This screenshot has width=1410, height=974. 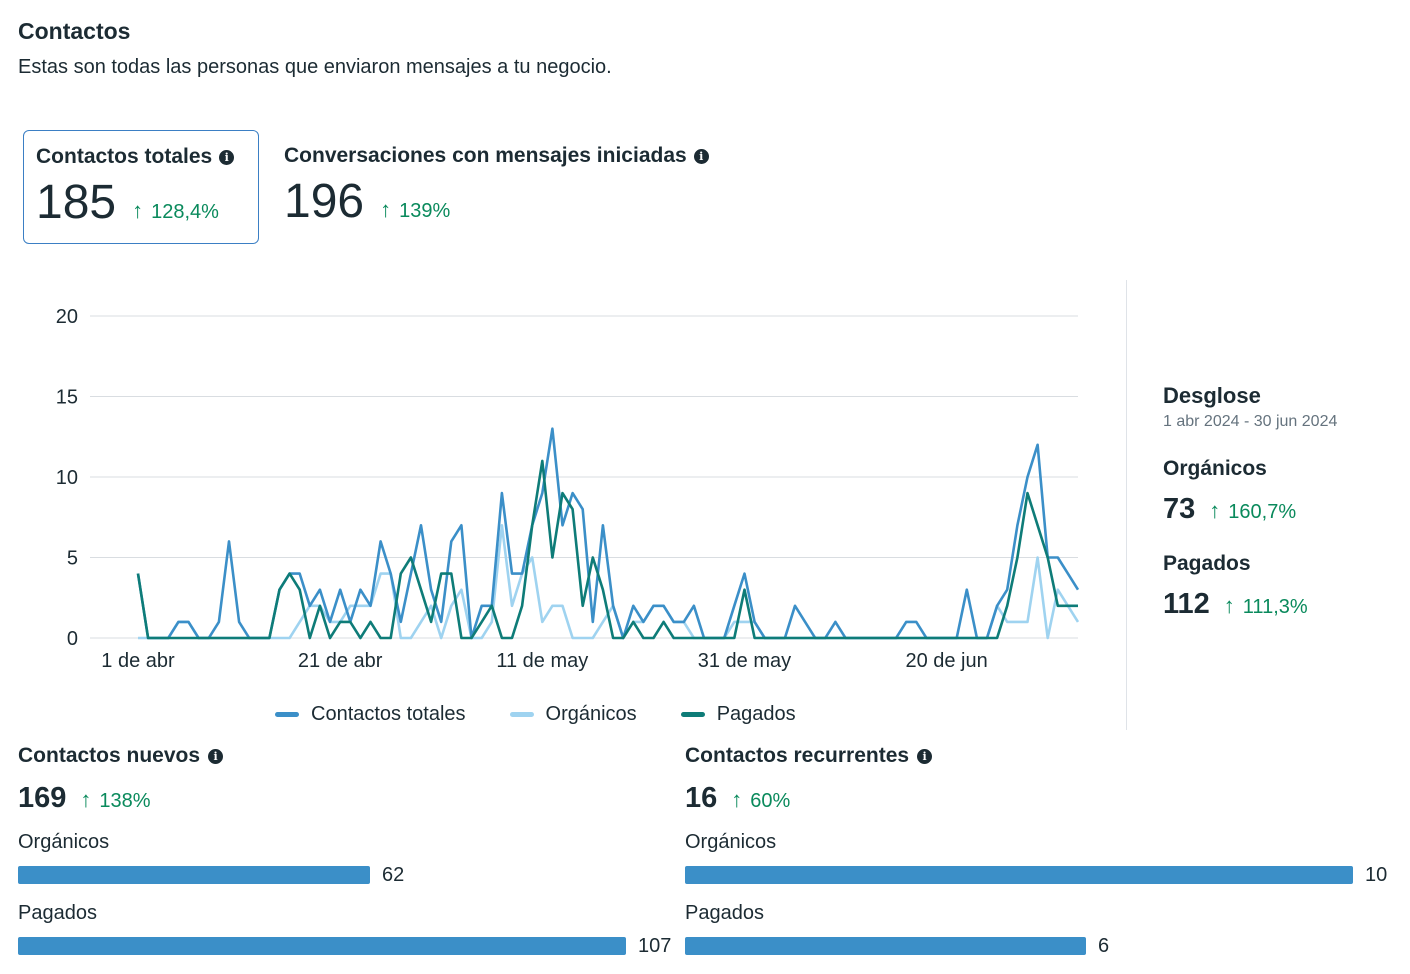 What do you see at coordinates (542, 661) in the screenshot?
I see `x-tick-label: 11 de may` at bounding box center [542, 661].